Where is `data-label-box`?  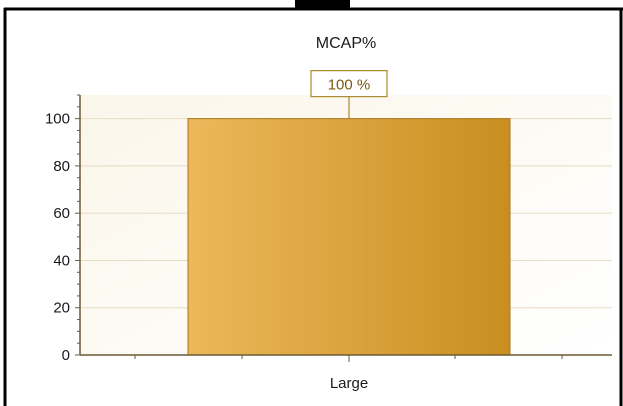
data-label-box is located at coordinates (349, 84).